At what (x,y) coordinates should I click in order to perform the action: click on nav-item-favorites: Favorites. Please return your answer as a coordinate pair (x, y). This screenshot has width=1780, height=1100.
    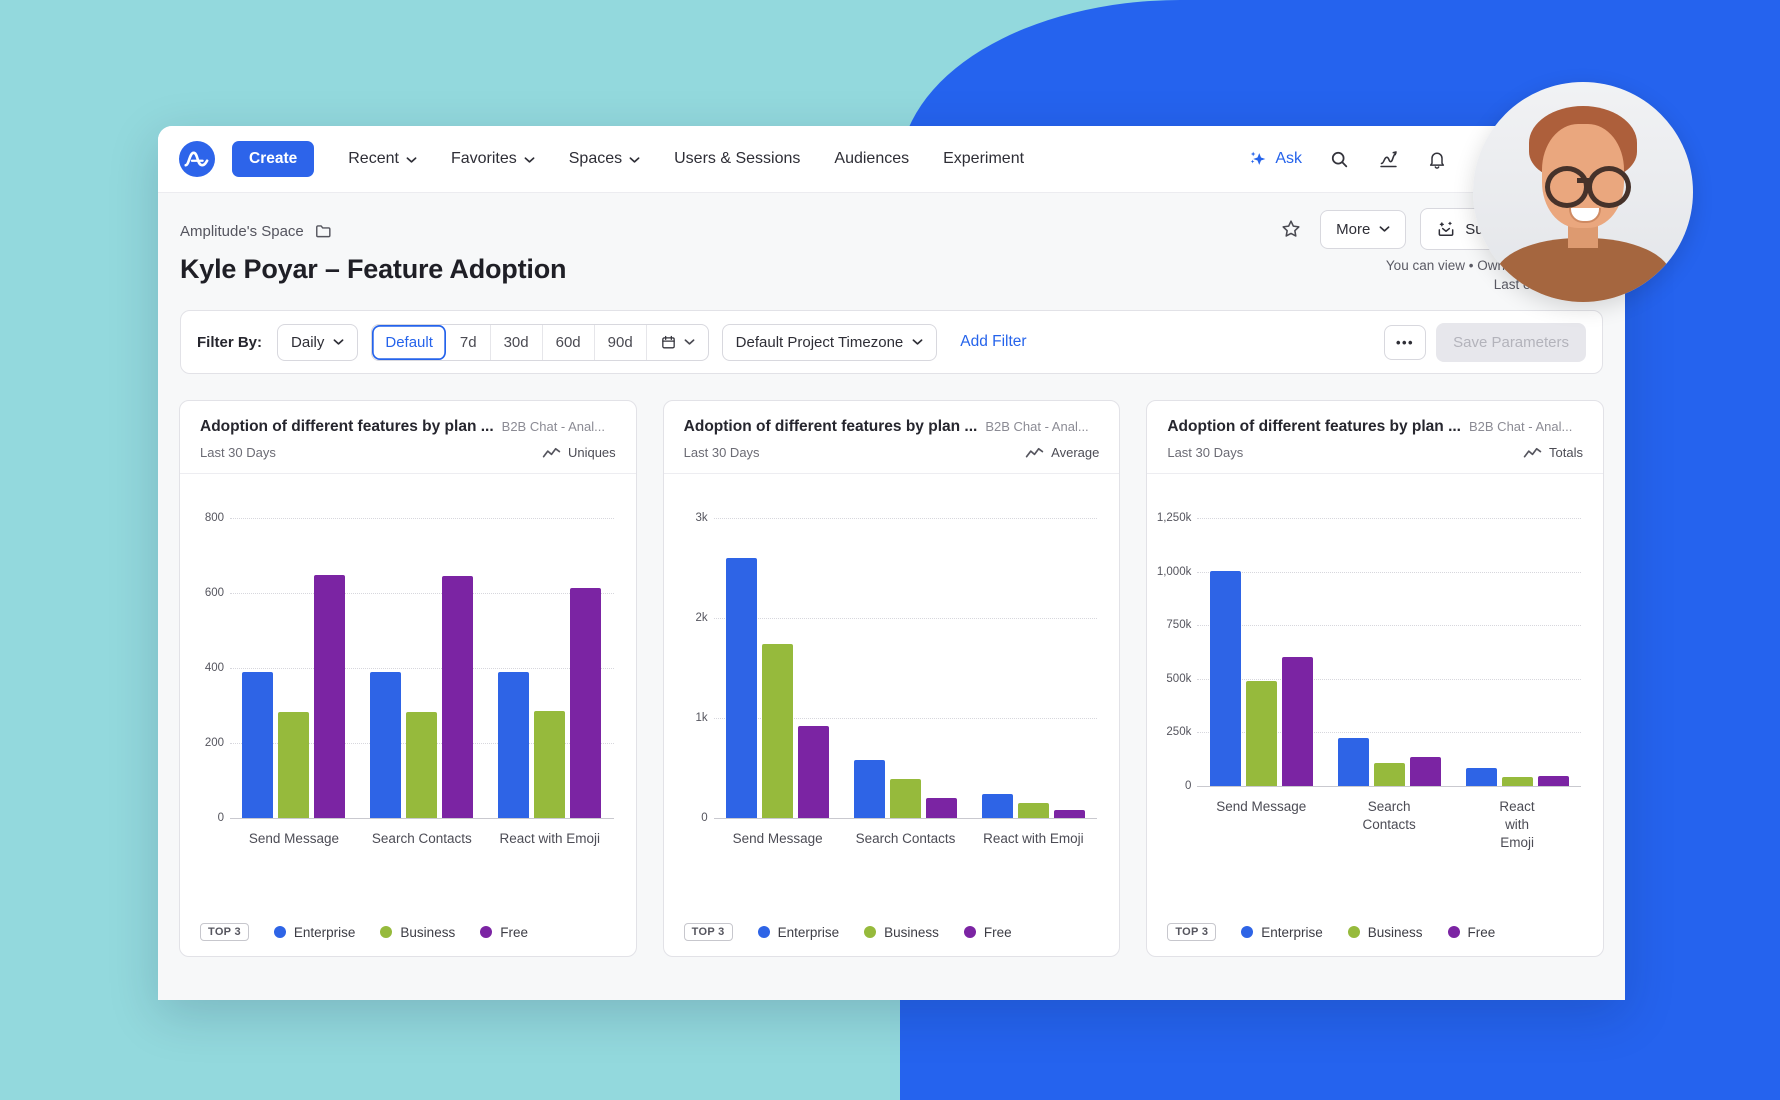
    Looking at the image, I should click on (493, 159).